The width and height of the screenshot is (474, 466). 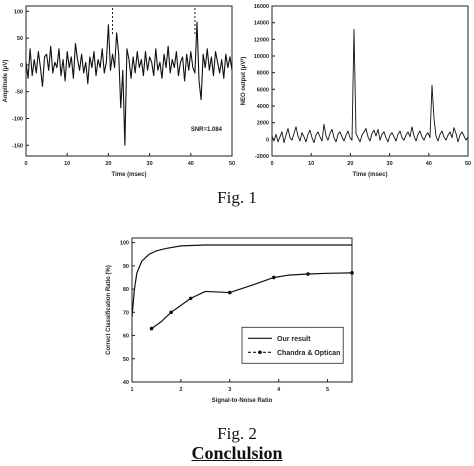 What do you see at coordinates (279, 390) in the screenshot?
I see `x-tick-label: 4` at bounding box center [279, 390].